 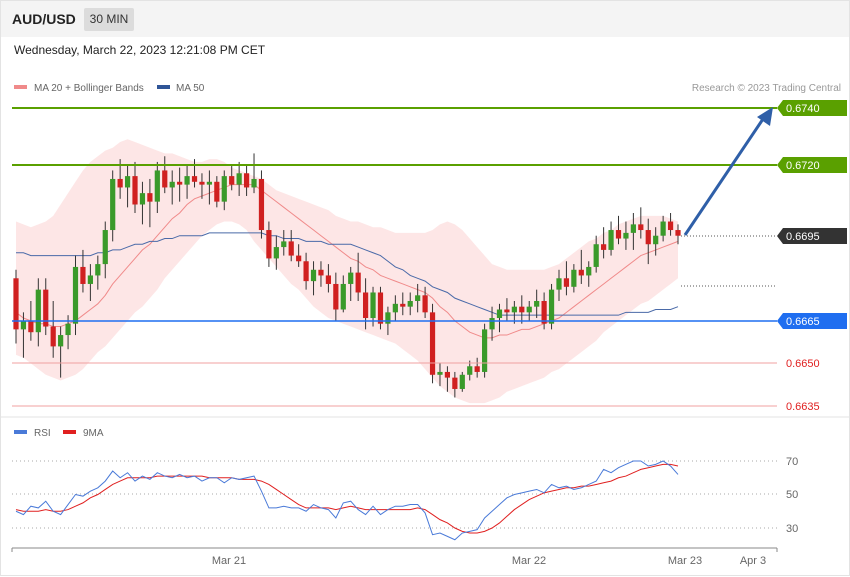 I want to click on research-credit: Research © 2023 Trading Central, so click(x=766, y=88).